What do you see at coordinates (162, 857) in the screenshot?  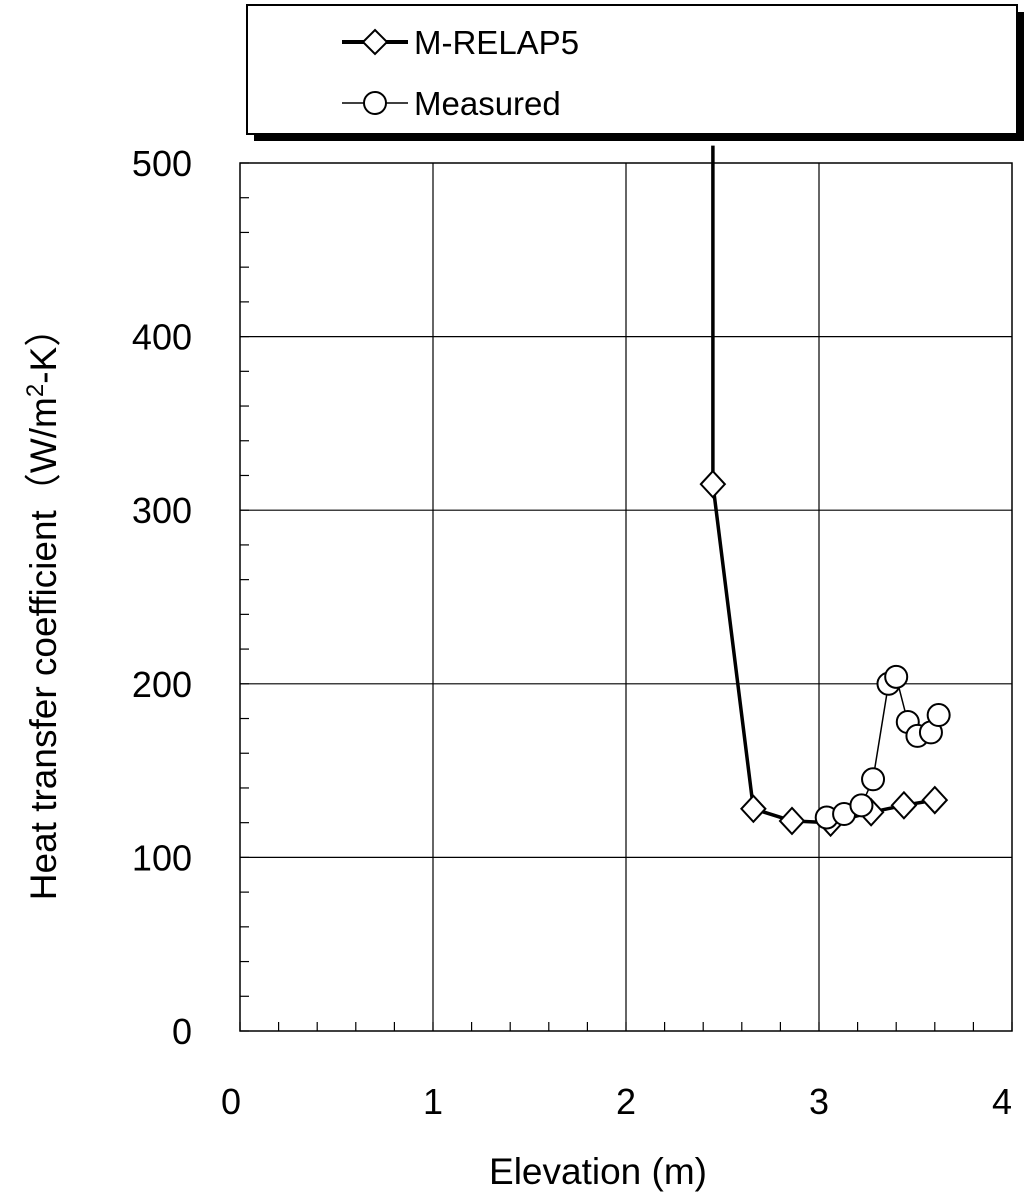 I see `y-tick-label: 100` at bounding box center [162, 857].